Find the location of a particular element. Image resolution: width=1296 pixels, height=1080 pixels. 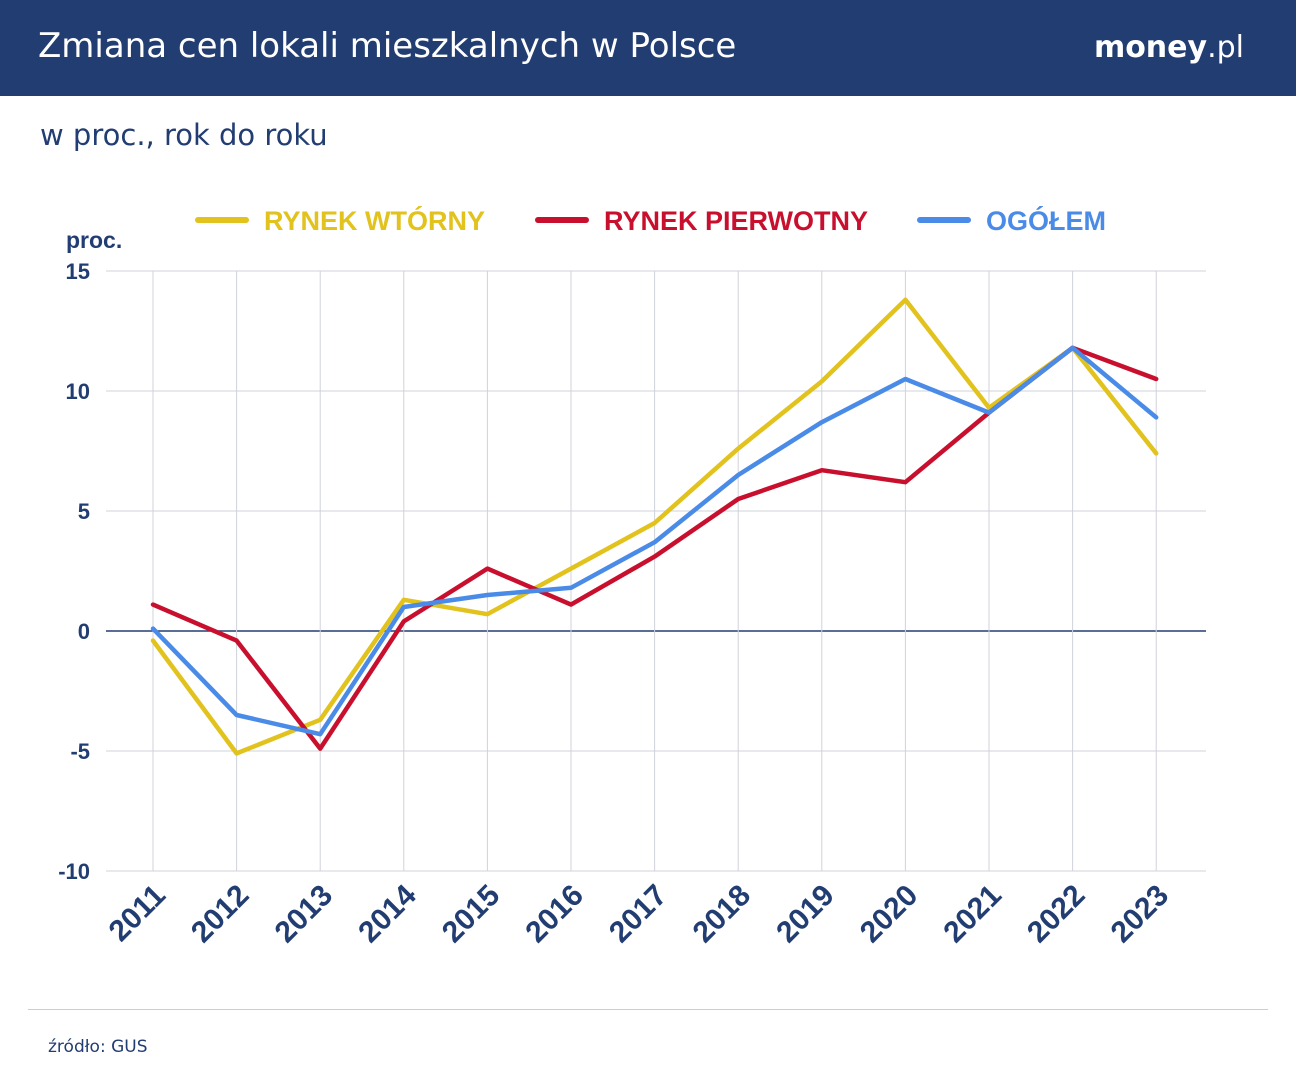

x-tick-label: 2013 is located at coordinates (304, 914).